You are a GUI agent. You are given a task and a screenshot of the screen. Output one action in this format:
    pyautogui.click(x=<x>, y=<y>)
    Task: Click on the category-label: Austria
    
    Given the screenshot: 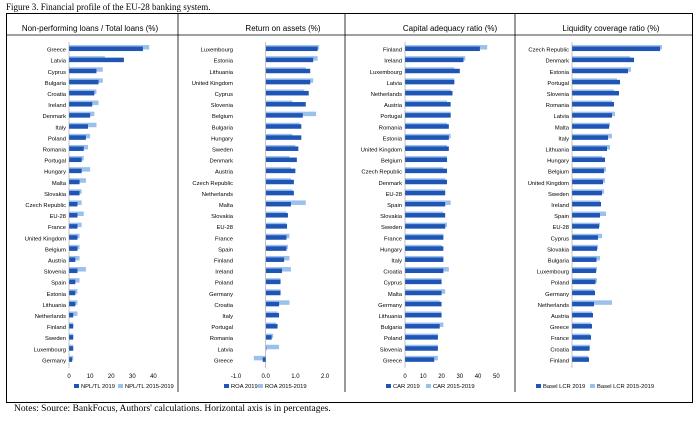 What is the action you would take?
    pyautogui.click(x=57, y=261)
    